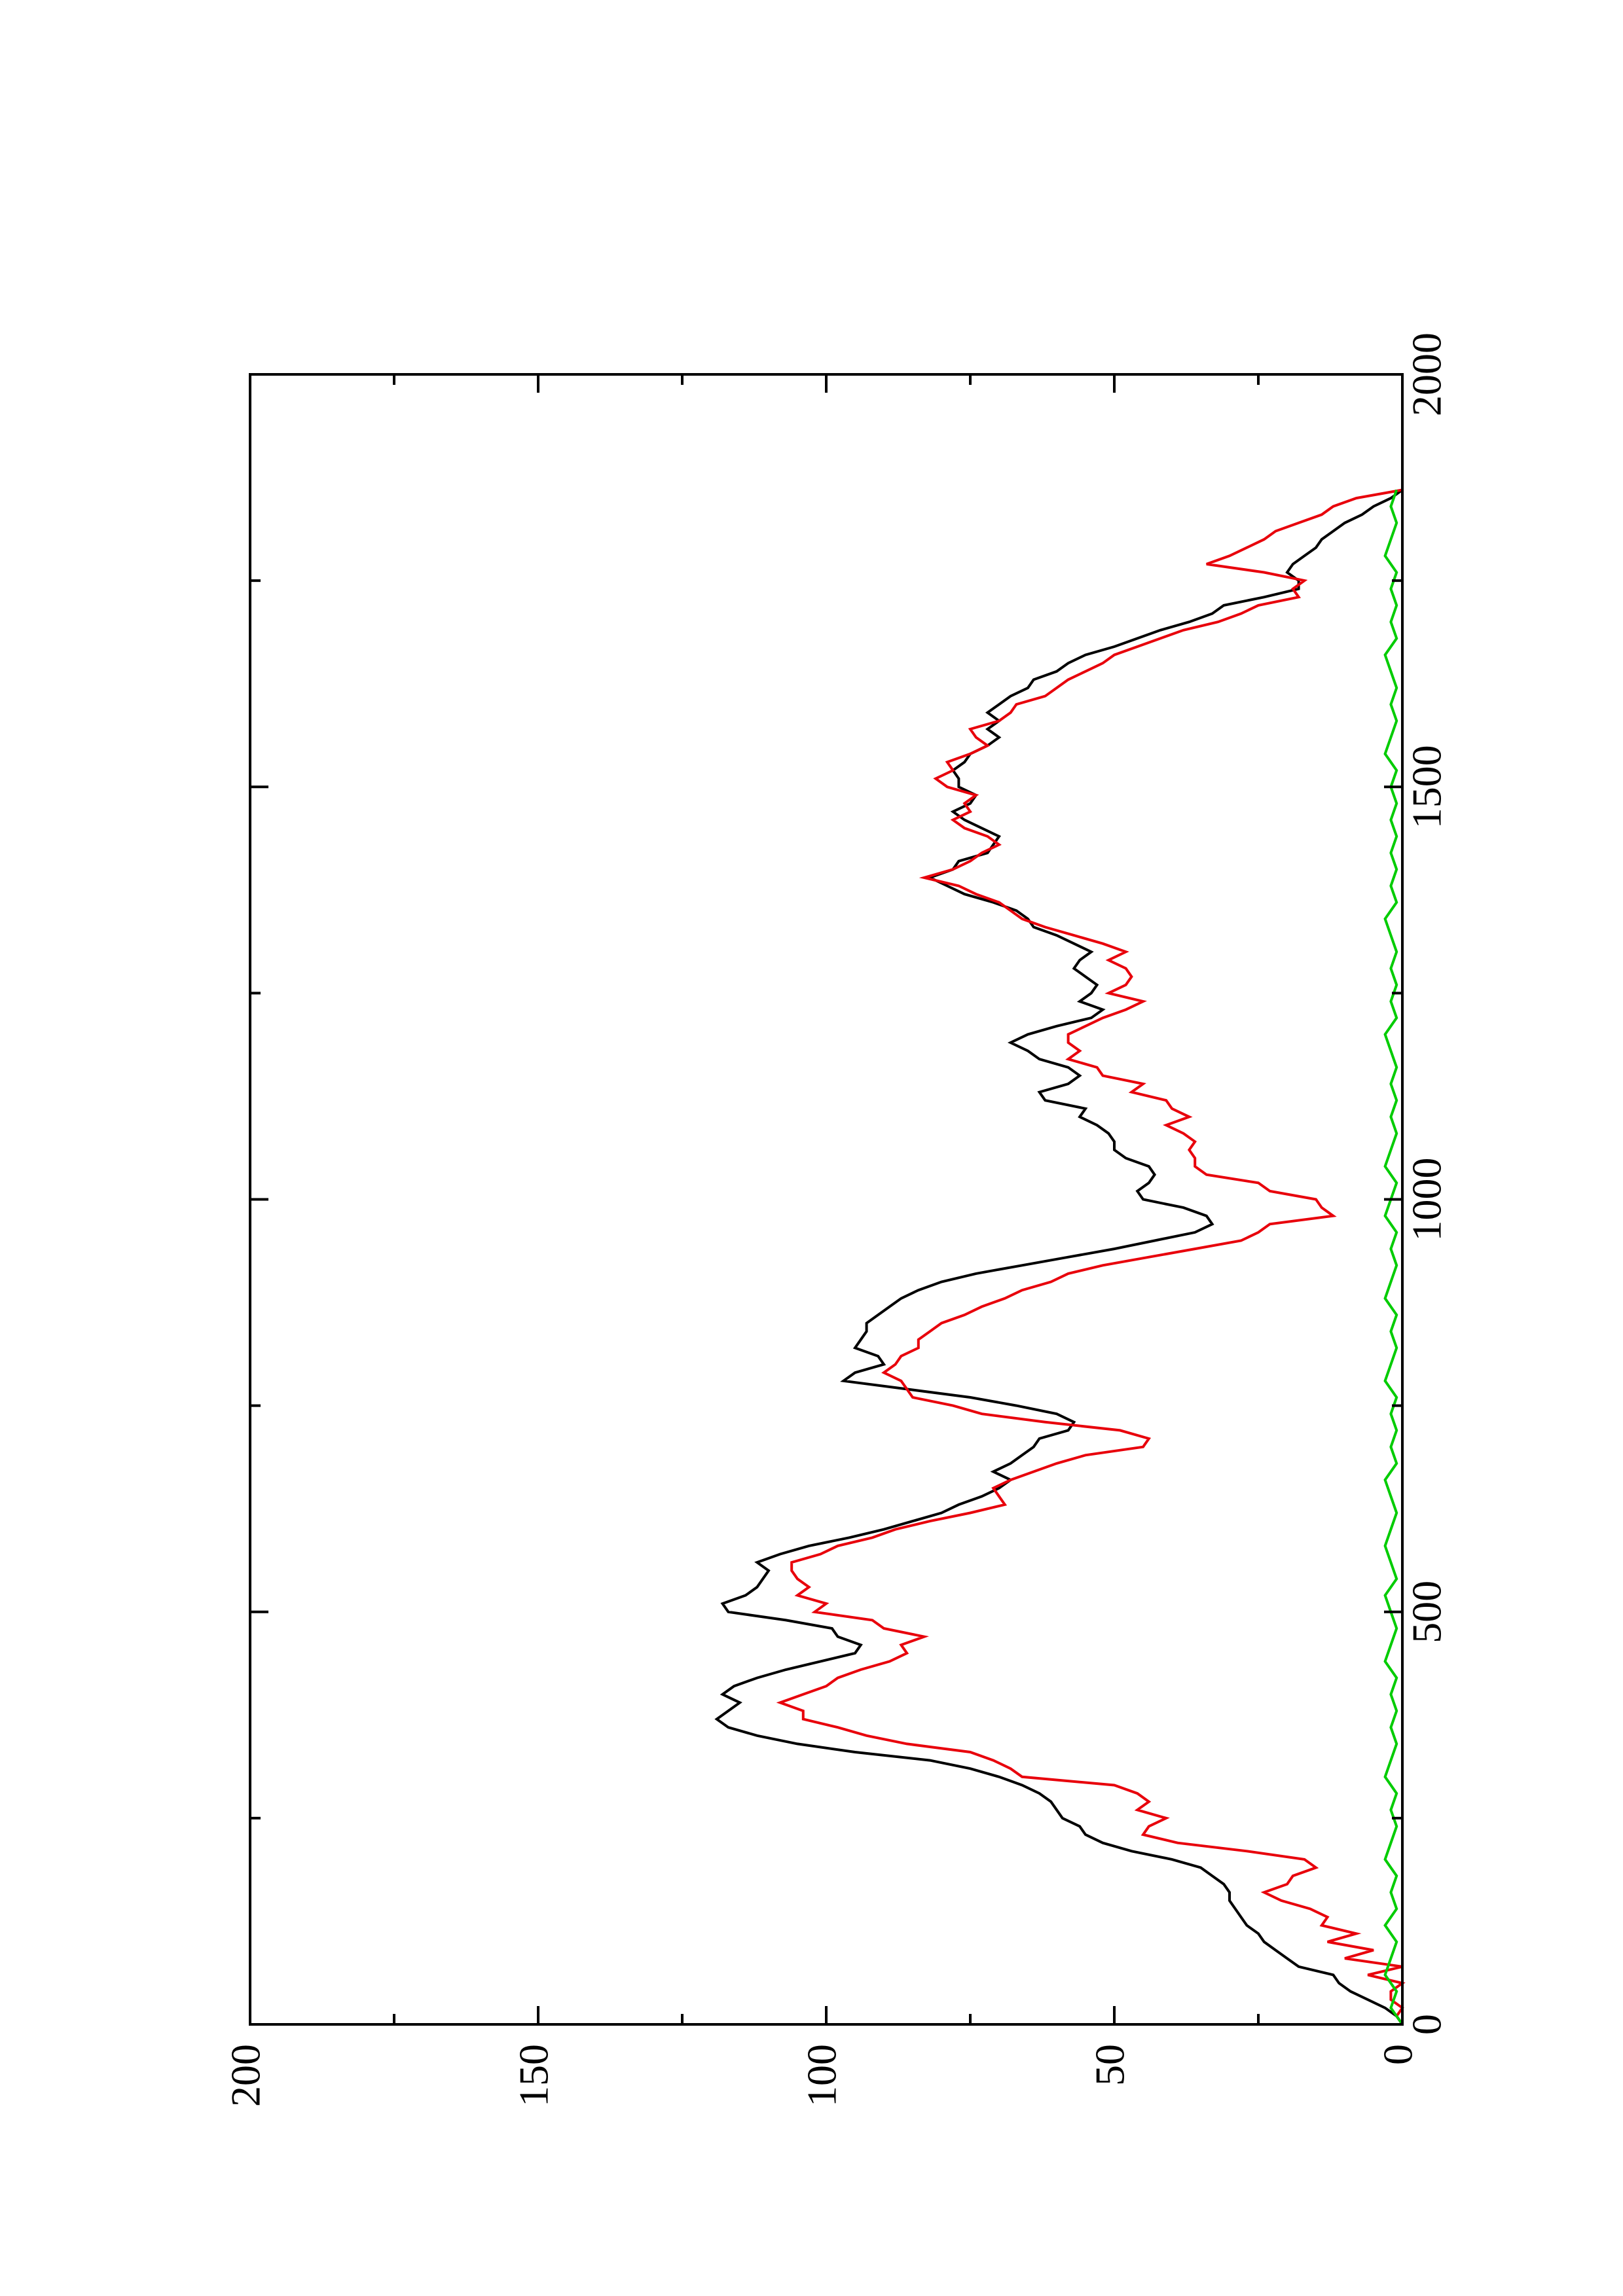 The height and width of the screenshot is (2296, 1623). I want to click on x-tick-label: 1500, so click(1427, 787).